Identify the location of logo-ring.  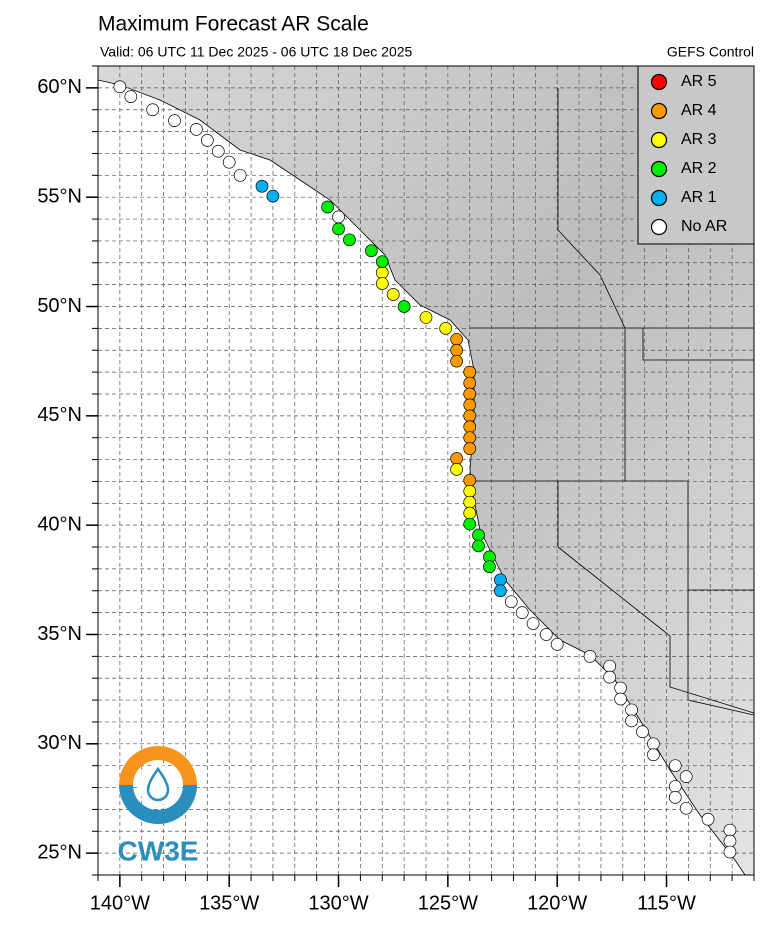
(158, 765).